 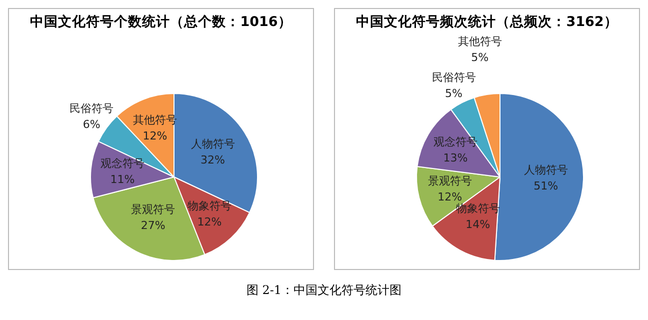 What do you see at coordinates (487, 22) in the screenshot?
I see `chart-title: 中国文化符号频次统计（总频次：3162）` at bounding box center [487, 22].